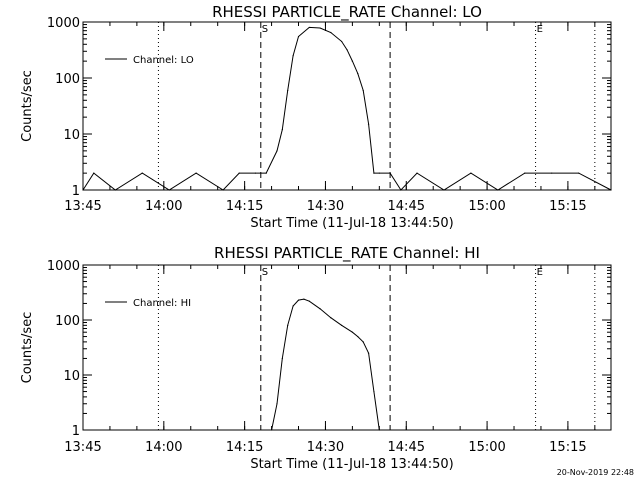 This screenshot has width=640, height=480. I want to click on legend-label: Channel: LO, so click(163, 60).